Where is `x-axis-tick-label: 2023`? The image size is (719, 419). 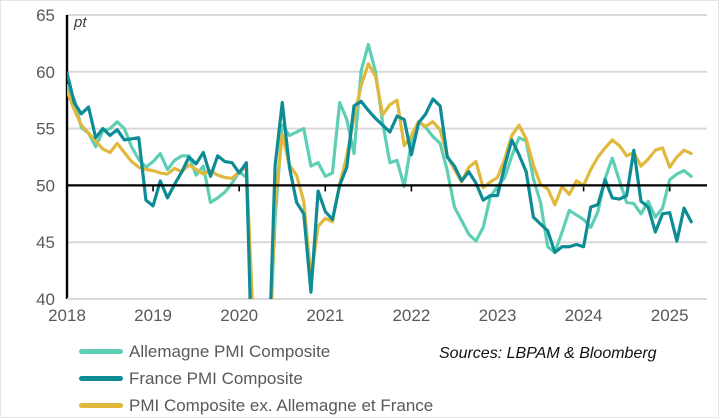 x-axis-tick-label: 2023 is located at coordinates (498, 315).